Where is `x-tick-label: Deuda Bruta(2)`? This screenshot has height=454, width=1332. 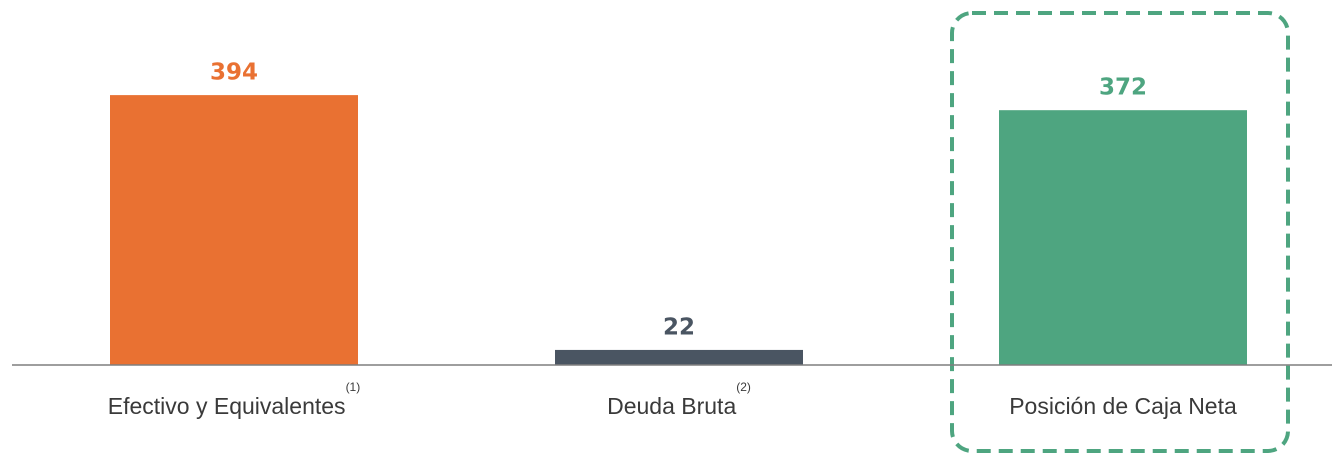
x-tick-label: Deuda Bruta(2) is located at coordinates (679, 399).